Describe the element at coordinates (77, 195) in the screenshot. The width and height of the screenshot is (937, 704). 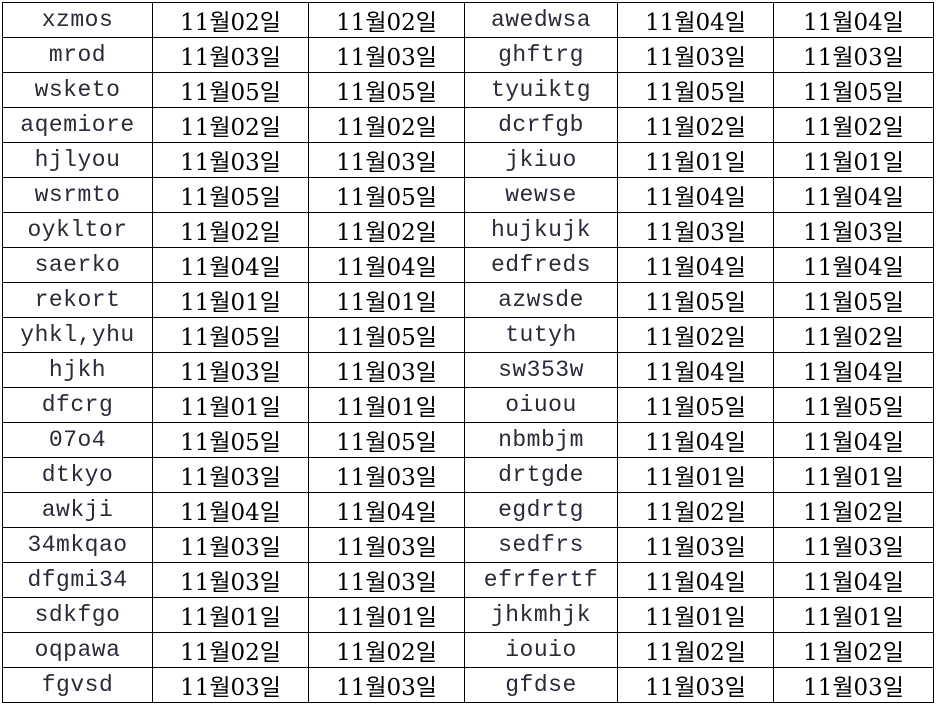
I see `name-cell: wsrmto` at that location.